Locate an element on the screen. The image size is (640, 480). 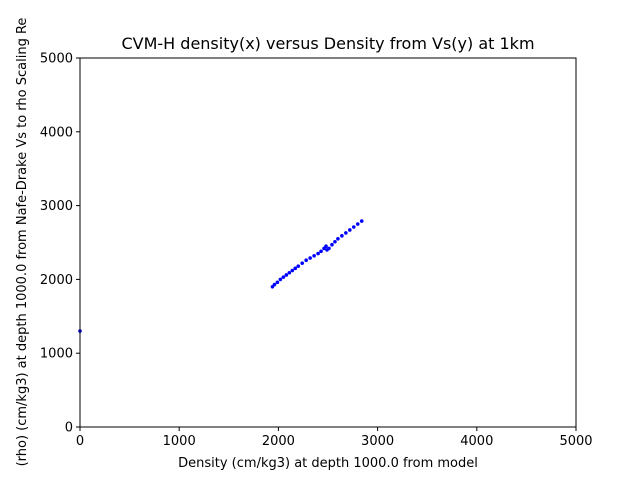
y-tick-label: 4000 is located at coordinates (56, 132).